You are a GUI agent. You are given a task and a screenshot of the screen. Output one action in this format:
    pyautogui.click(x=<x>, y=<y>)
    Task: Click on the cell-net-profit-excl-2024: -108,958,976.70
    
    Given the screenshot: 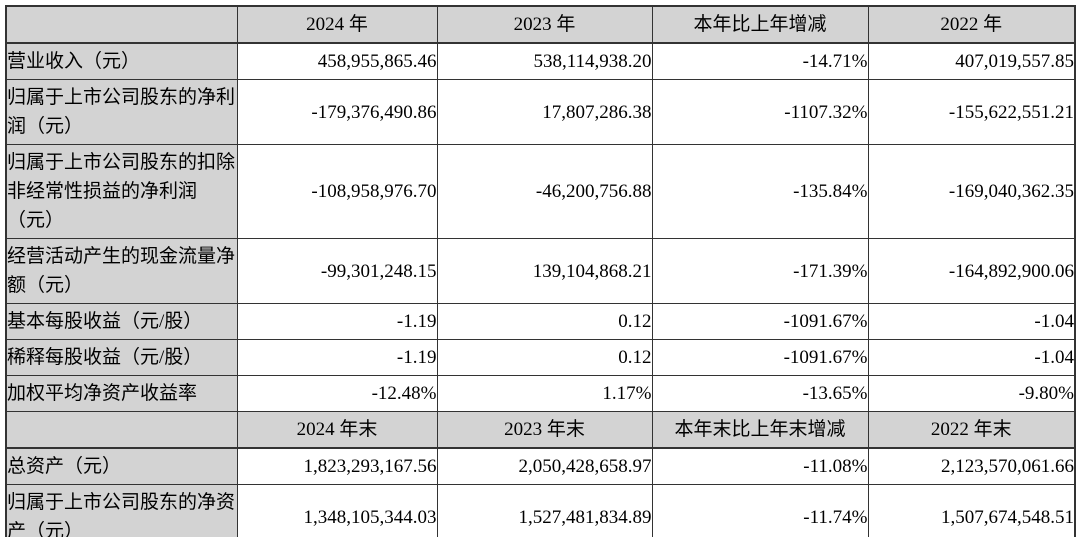 What is the action you would take?
    pyautogui.click(x=337, y=191)
    